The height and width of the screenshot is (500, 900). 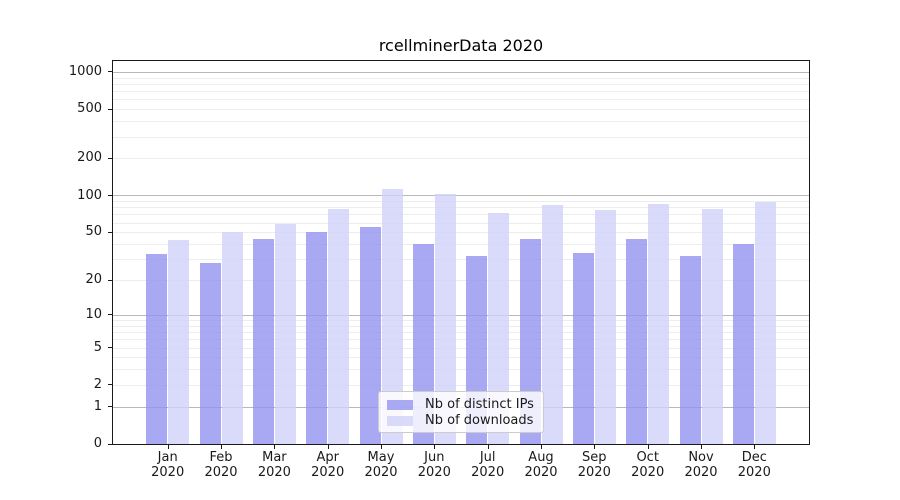 I want to click on x-tick-label-oct-2020: Oct 2020, so click(x=648, y=465).